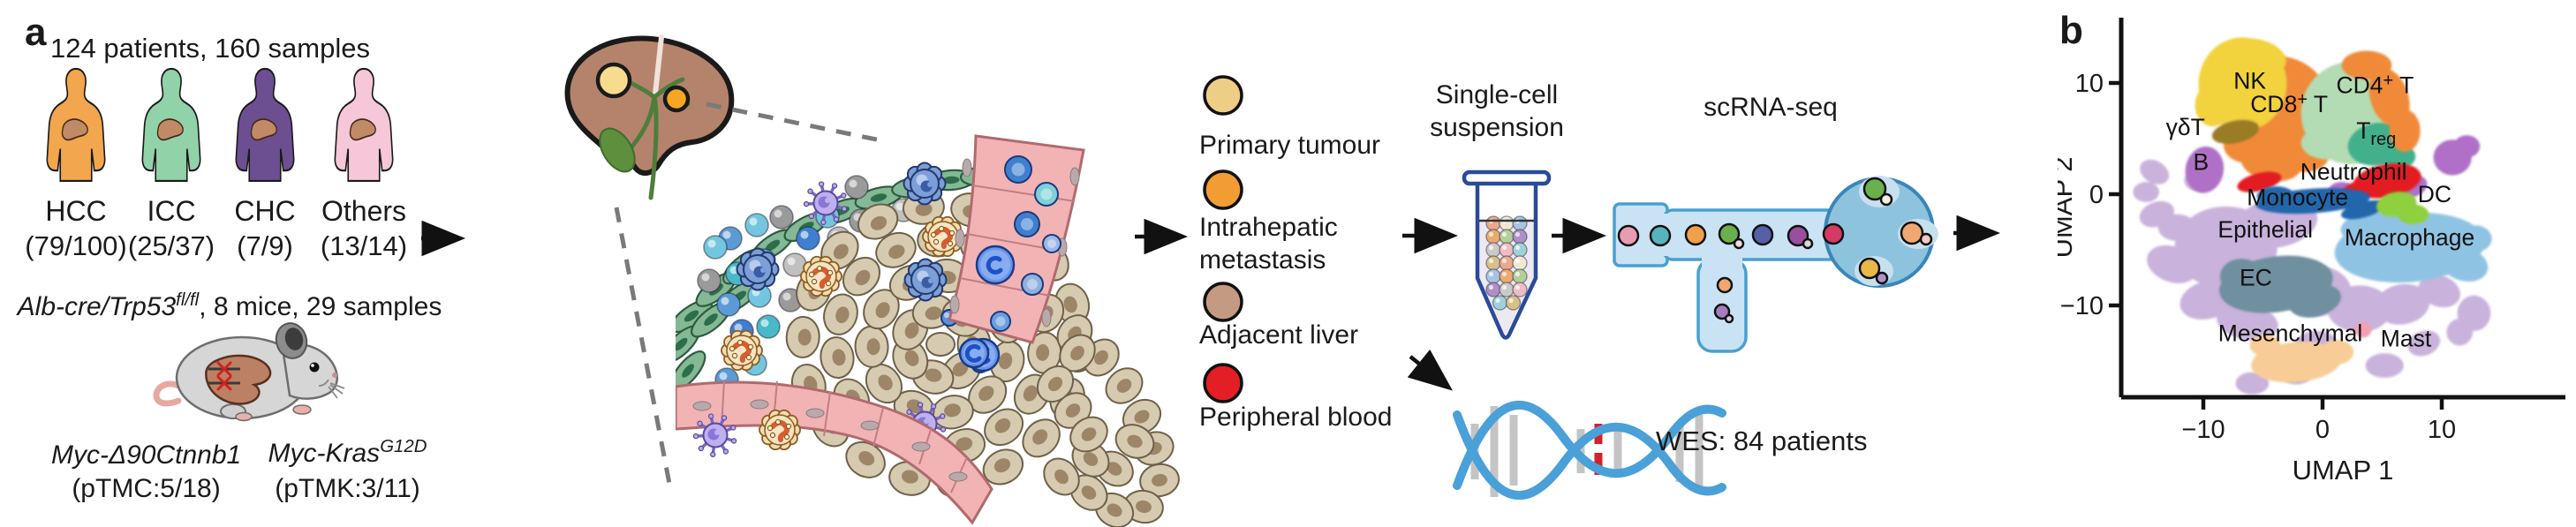 Image resolution: width=2576 pixels, height=527 pixels. I want to click on group-count-chc: (7/9), so click(265, 246).